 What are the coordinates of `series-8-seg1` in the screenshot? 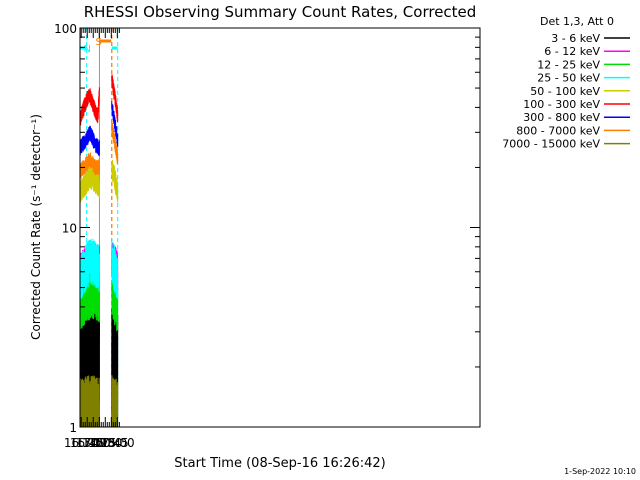 It's located at (89, 401).